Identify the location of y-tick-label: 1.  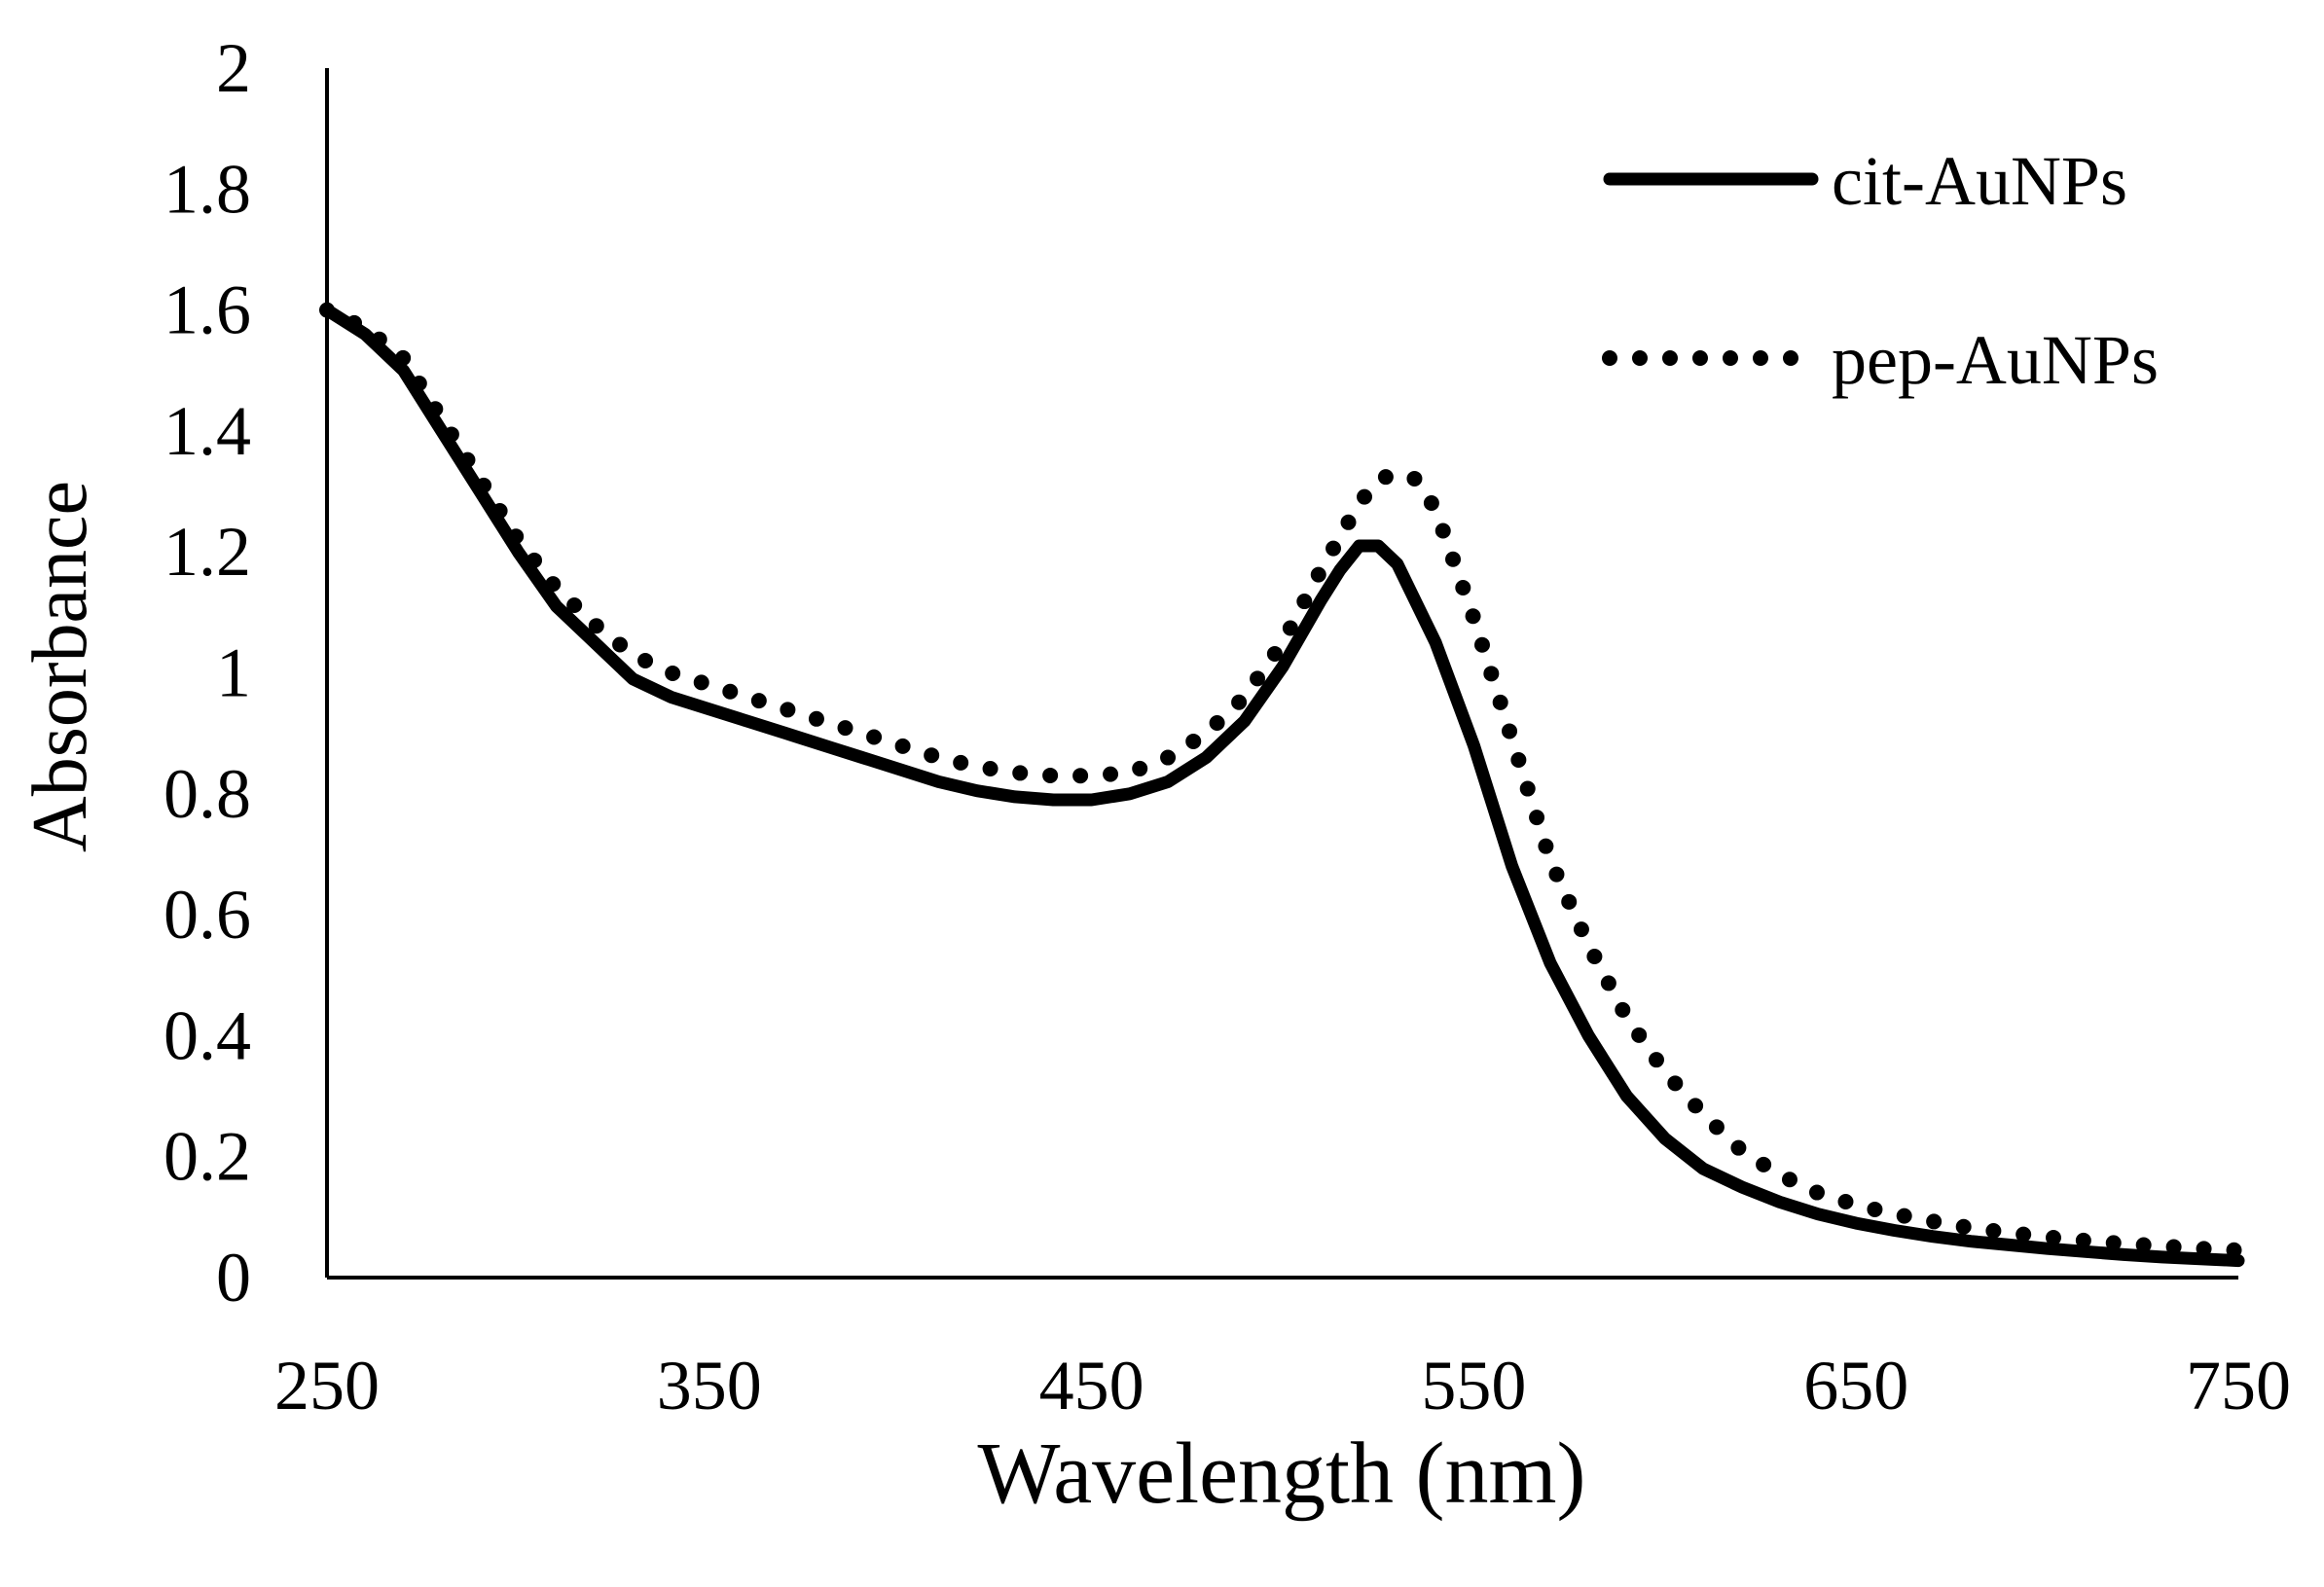
(233, 673).